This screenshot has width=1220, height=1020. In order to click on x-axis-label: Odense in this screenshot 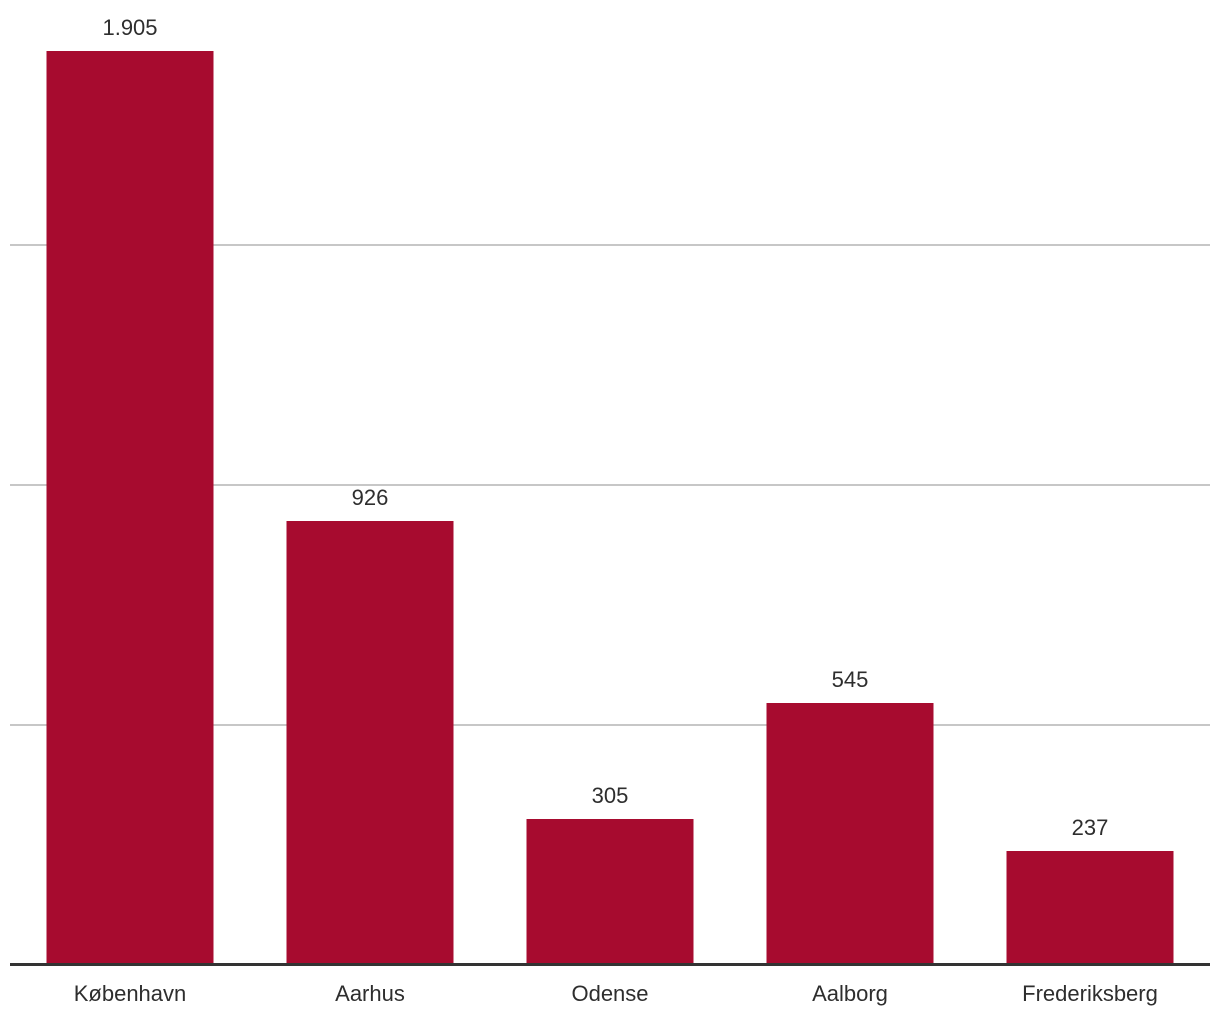, I will do `click(610, 993)`.